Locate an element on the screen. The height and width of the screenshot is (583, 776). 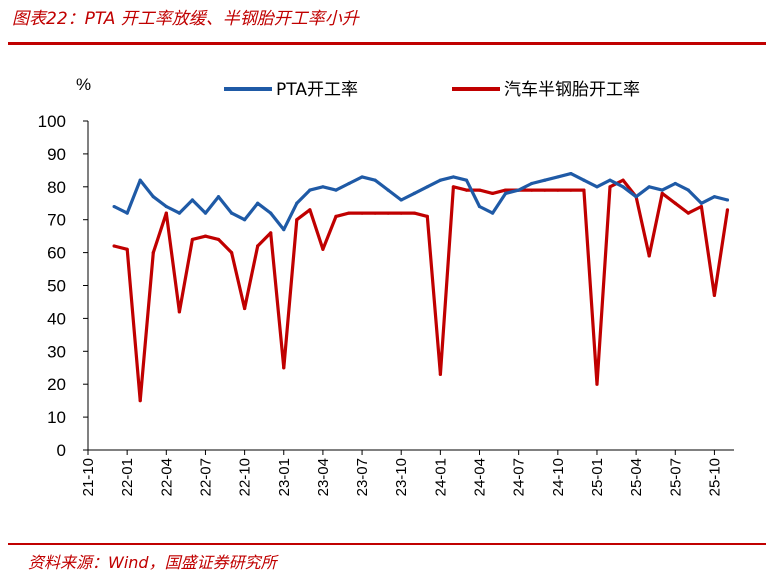
x-tick-label: 23-01 is located at coordinates (284, 477).